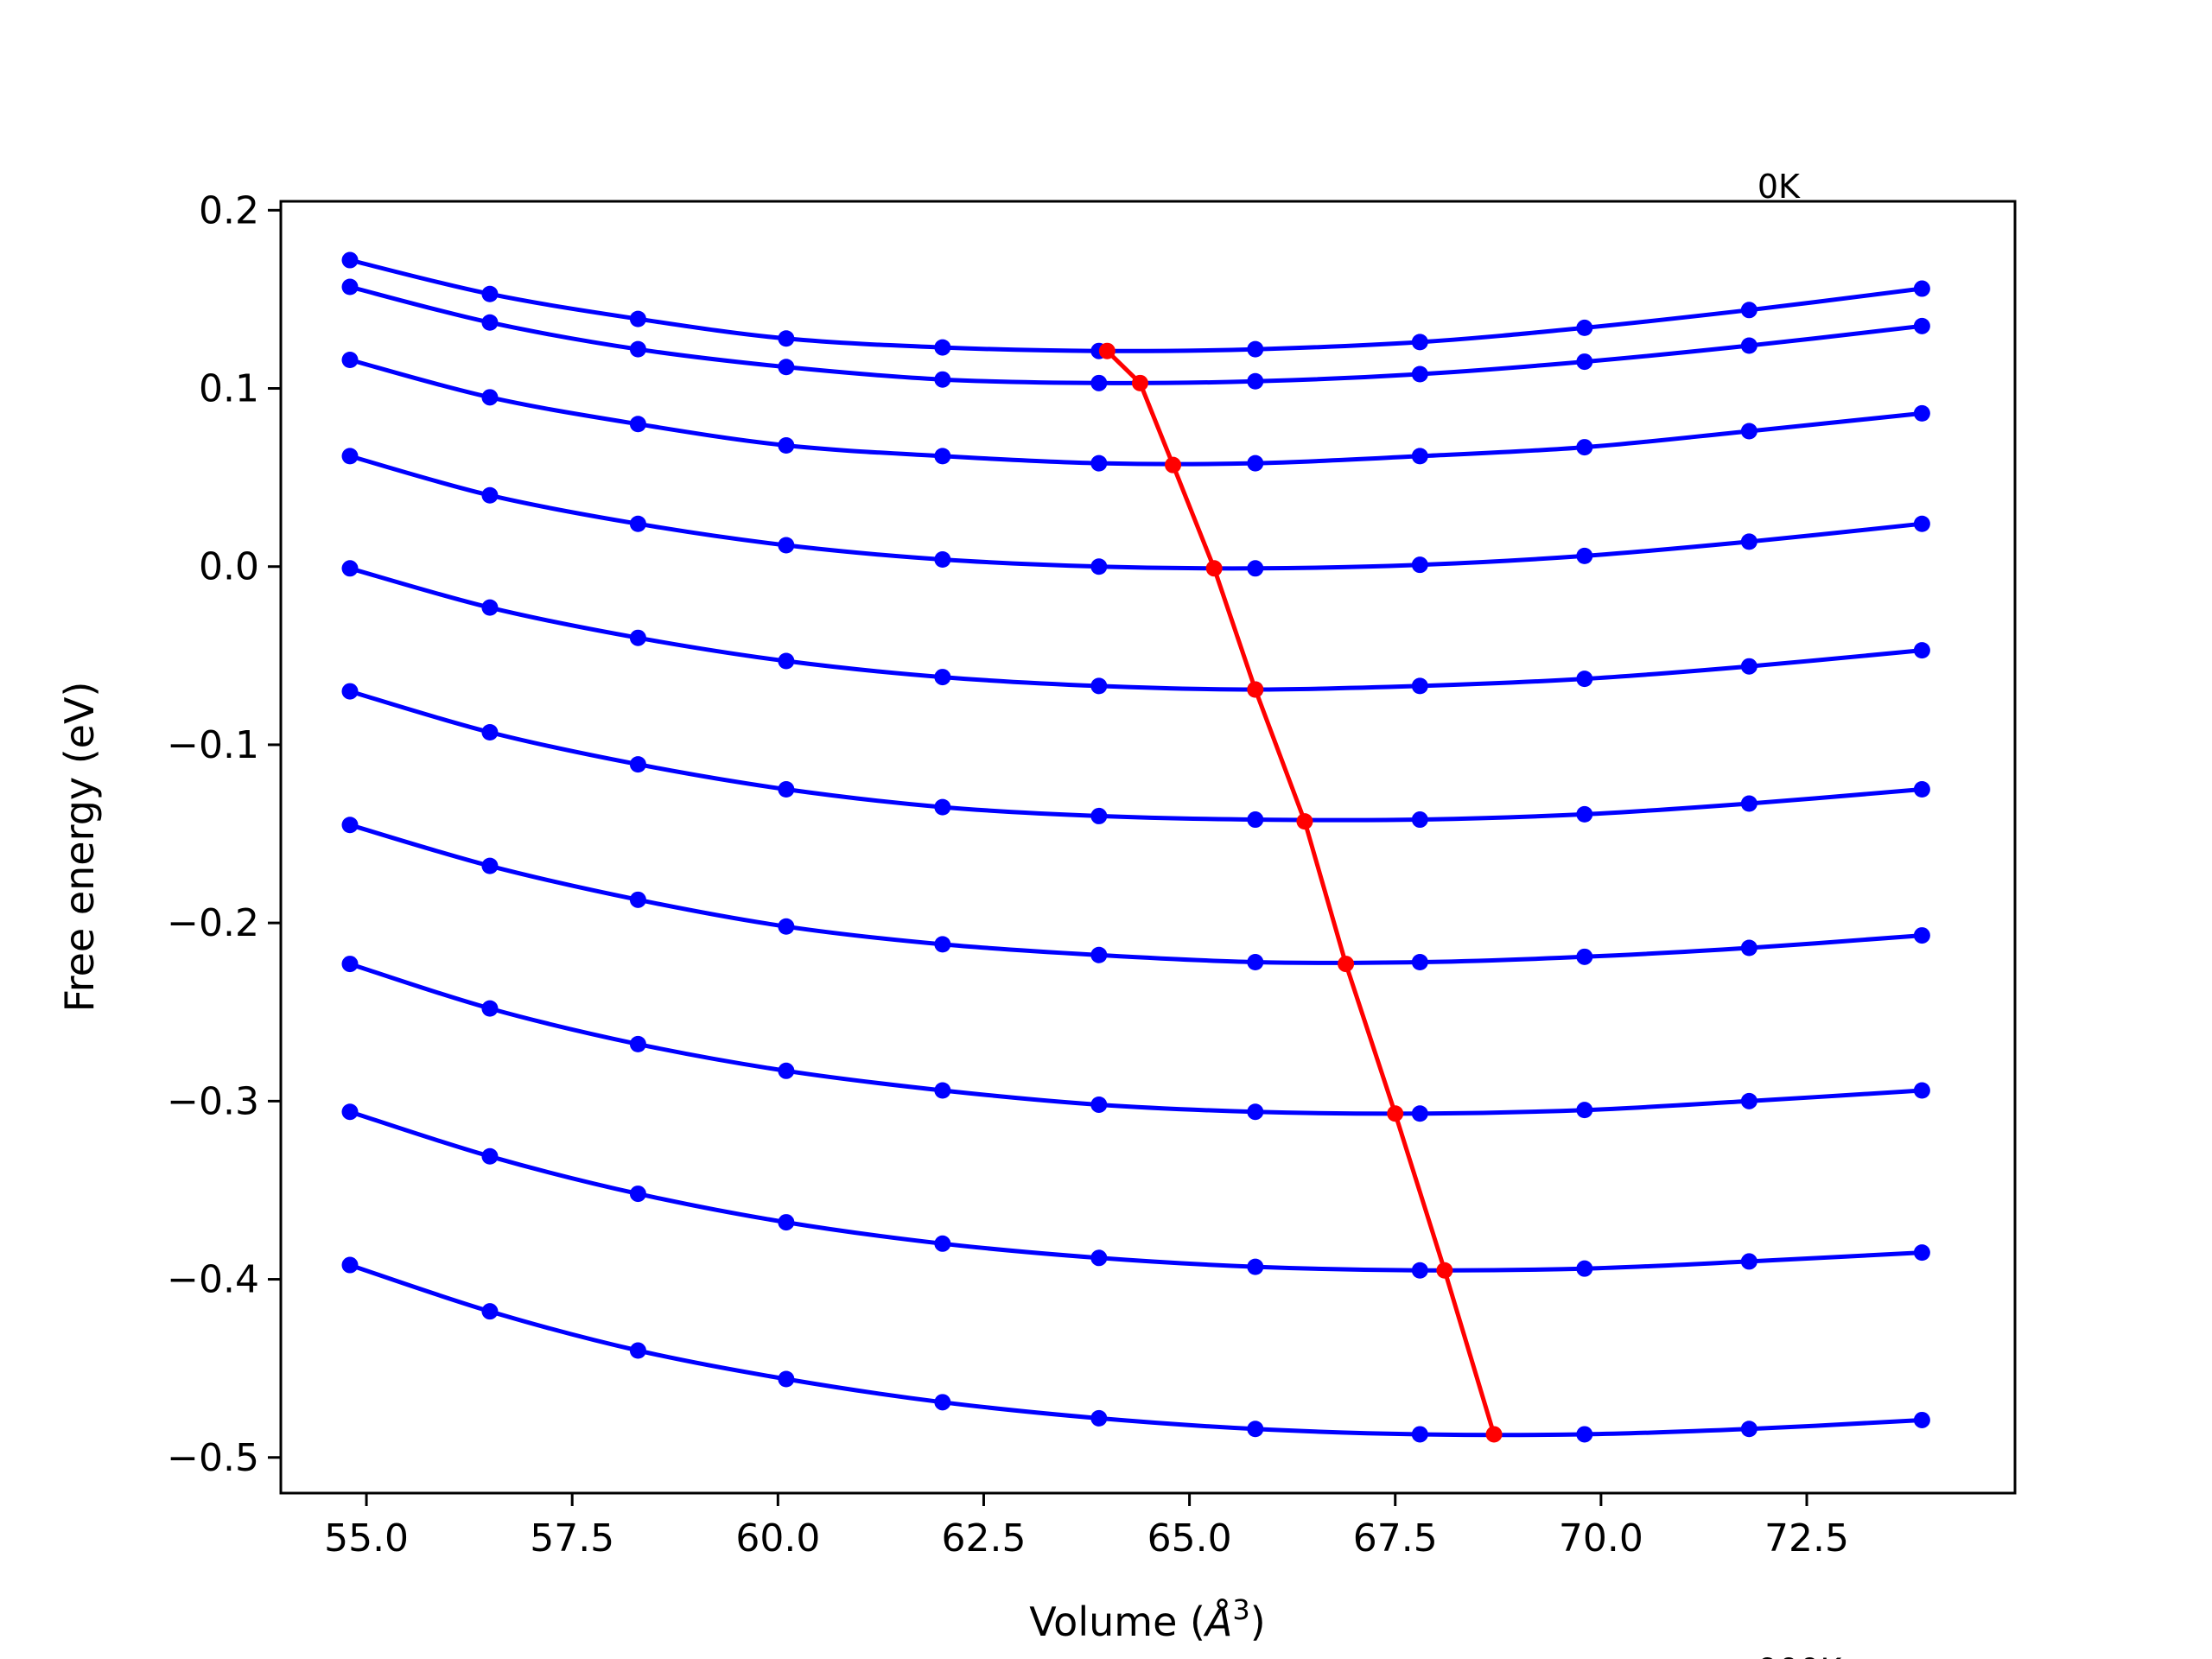 This screenshot has width=2212, height=1659. What do you see at coordinates (1800, 1655) in the screenshot?
I see `temperature-label: 900K` at bounding box center [1800, 1655].